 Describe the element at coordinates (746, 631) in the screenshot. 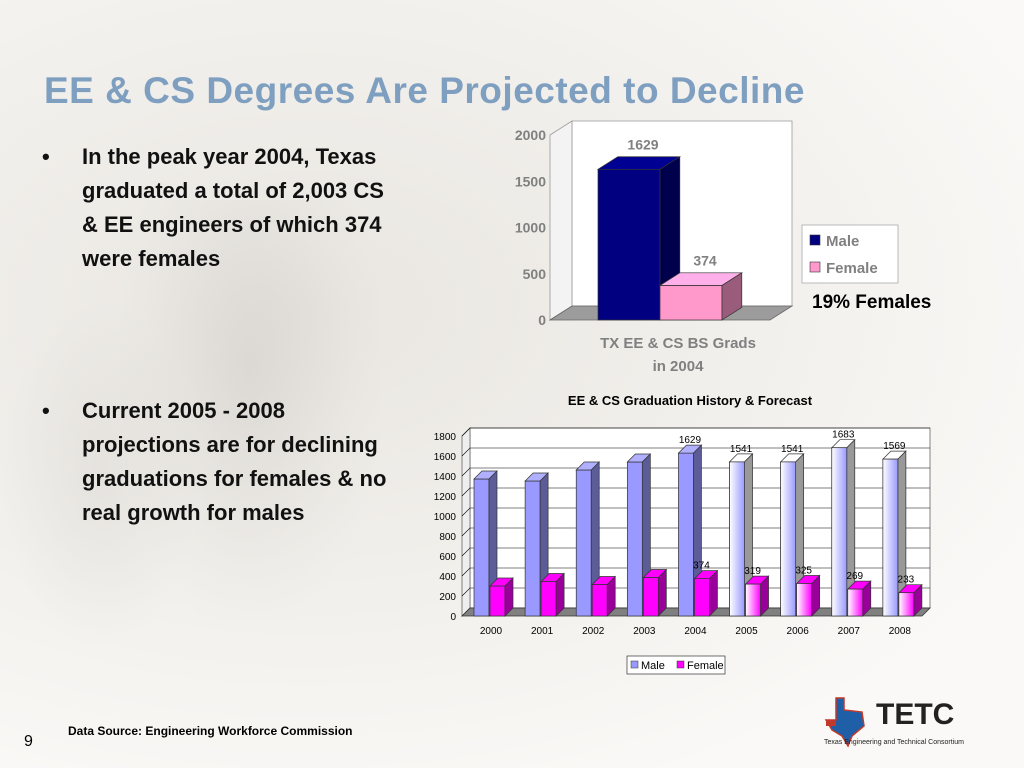

I see `chart2-xtick-label: 2005` at that location.